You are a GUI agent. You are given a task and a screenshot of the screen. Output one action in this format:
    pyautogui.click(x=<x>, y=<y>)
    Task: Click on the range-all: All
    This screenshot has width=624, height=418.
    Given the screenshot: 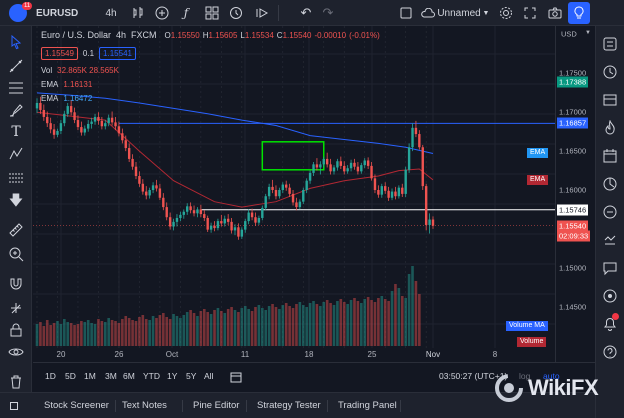 What is the action you would take?
    pyautogui.click(x=209, y=376)
    